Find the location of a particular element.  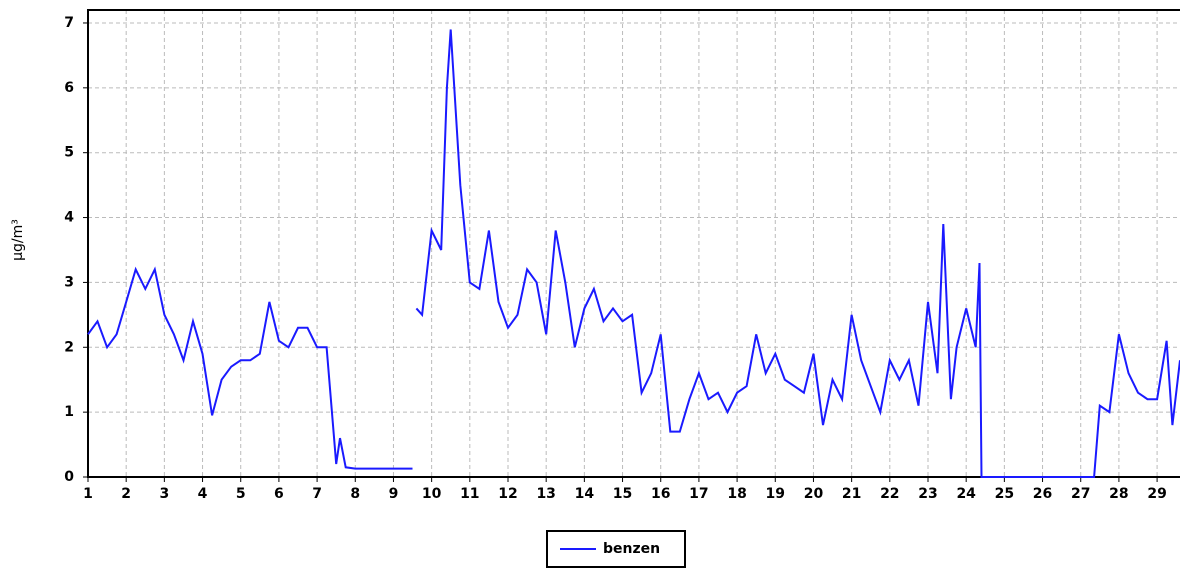

y-tick-label: 6 is located at coordinates (69, 88).